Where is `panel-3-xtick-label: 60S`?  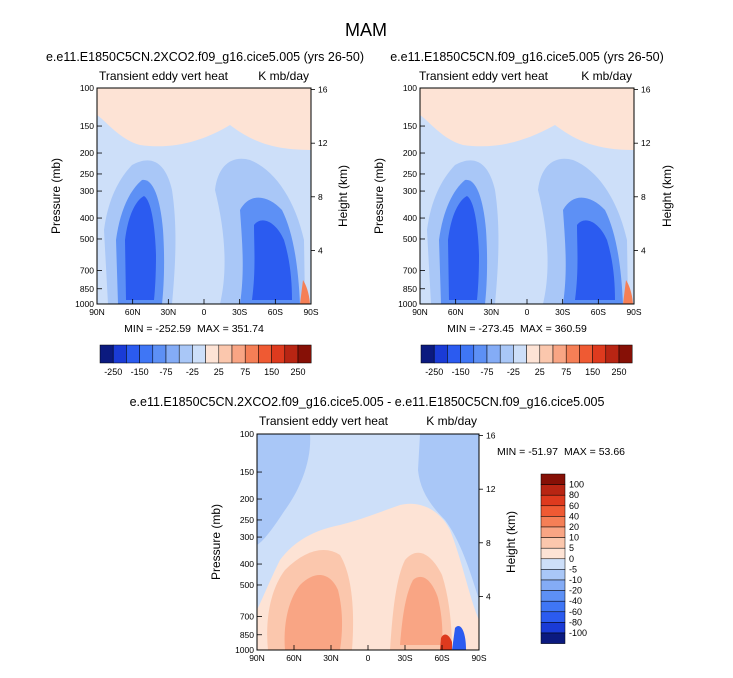 panel-3-xtick-label: 60S is located at coordinates (441, 658).